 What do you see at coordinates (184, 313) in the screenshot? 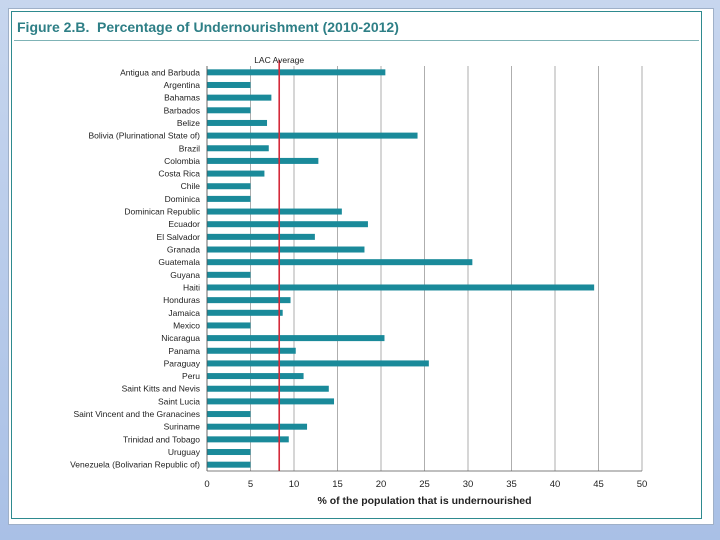
I see `category-label: Jamaica` at bounding box center [184, 313].